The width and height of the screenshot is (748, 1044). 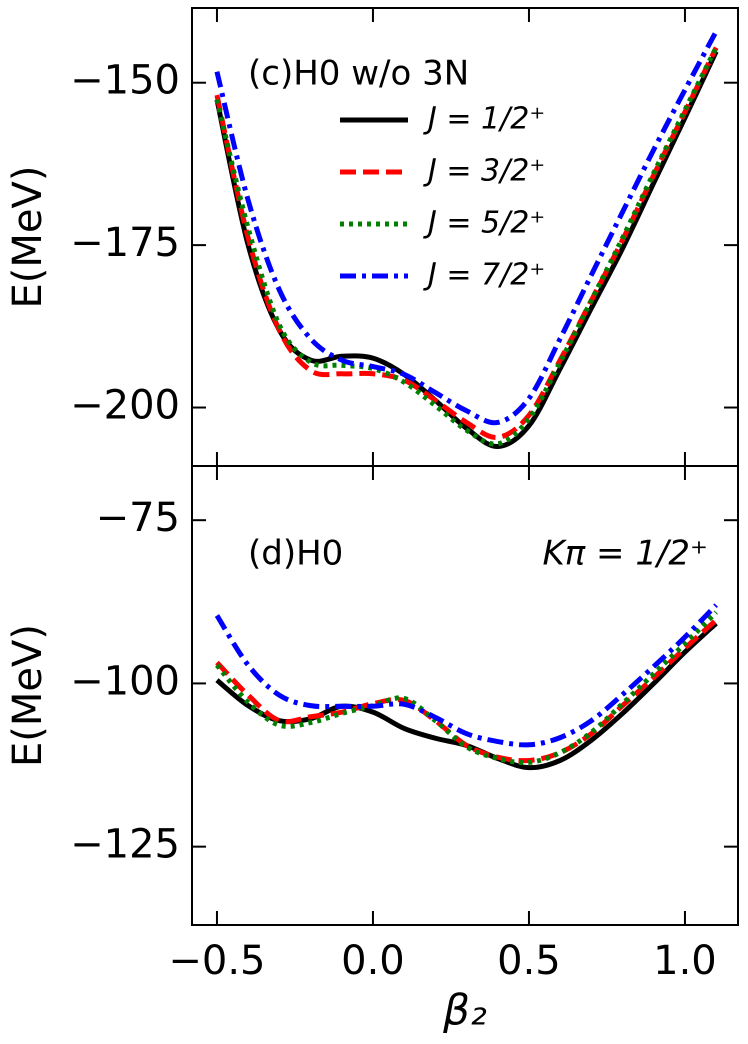 What do you see at coordinates (358, 74) in the screenshot?
I see `annotation: (c)H0 w/o 3N` at bounding box center [358, 74].